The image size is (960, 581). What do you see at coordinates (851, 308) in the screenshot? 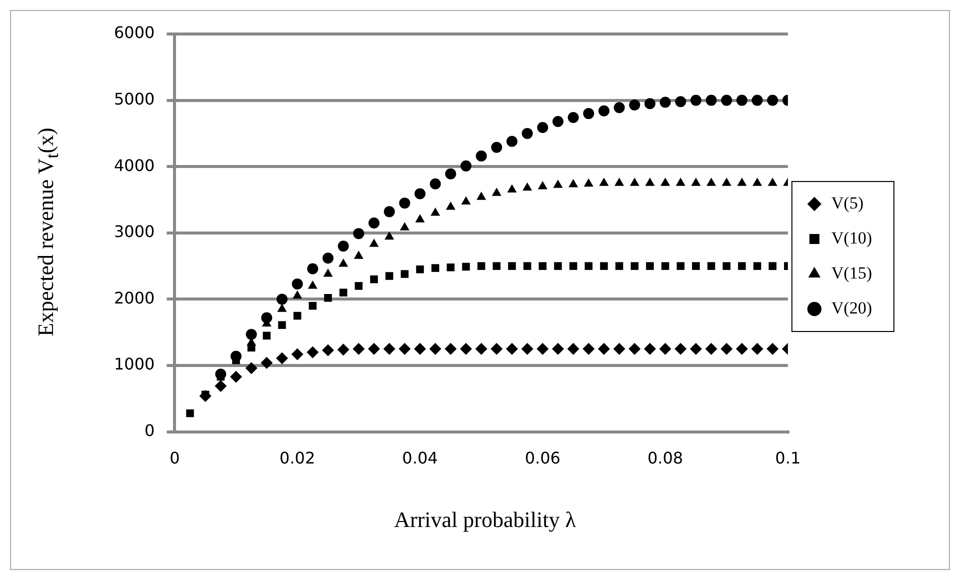
I see `legend-label: V(20)` at bounding box center [851, 308].